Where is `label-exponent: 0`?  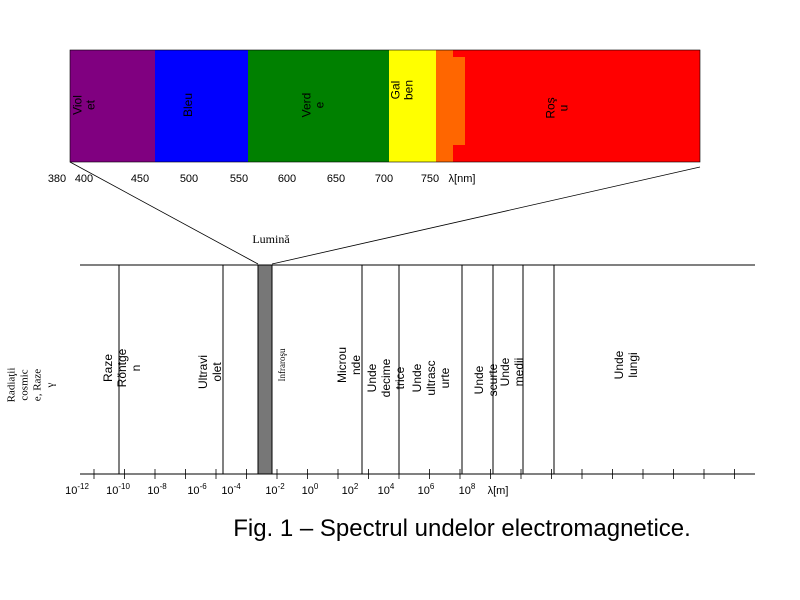 label-exponent: 0 is located at coordinates (316, 486).